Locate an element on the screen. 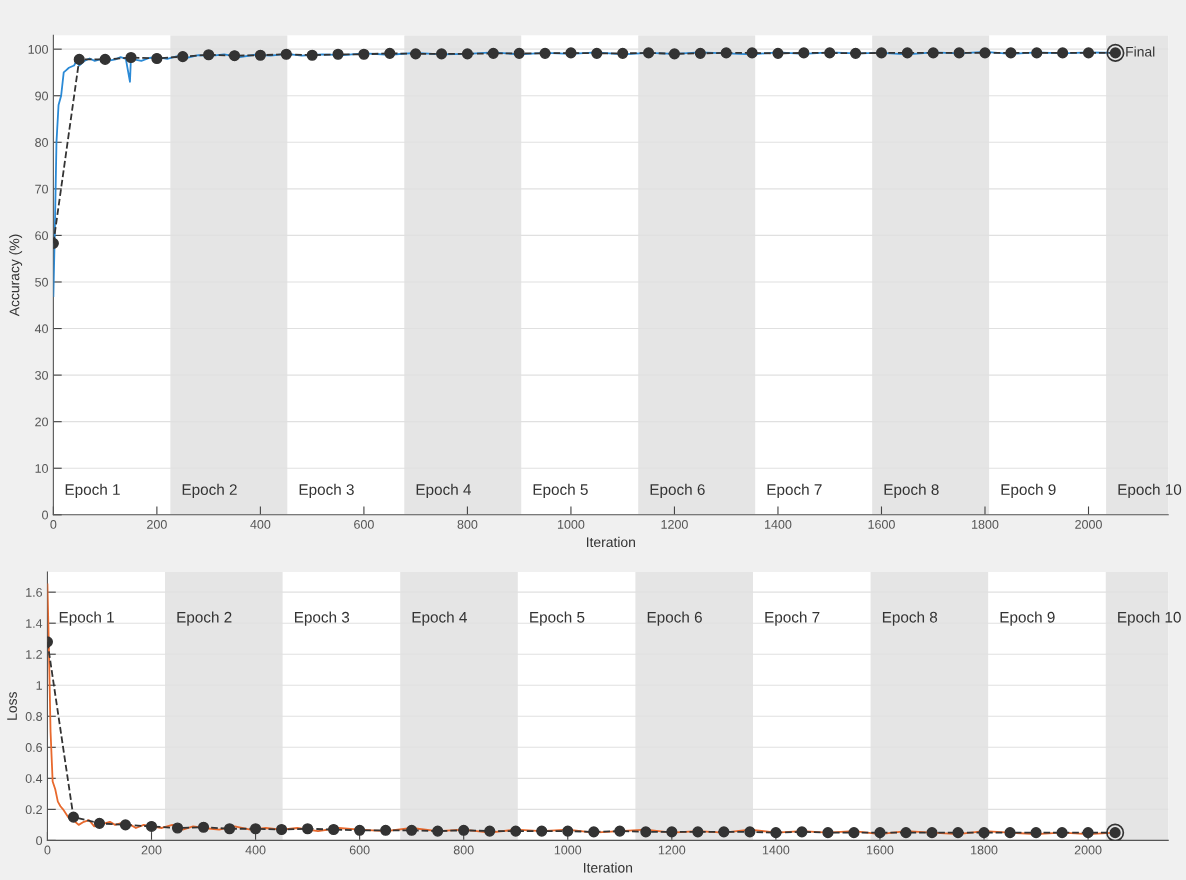  y-tick-label: 10 is located at coordinates (42, 468).